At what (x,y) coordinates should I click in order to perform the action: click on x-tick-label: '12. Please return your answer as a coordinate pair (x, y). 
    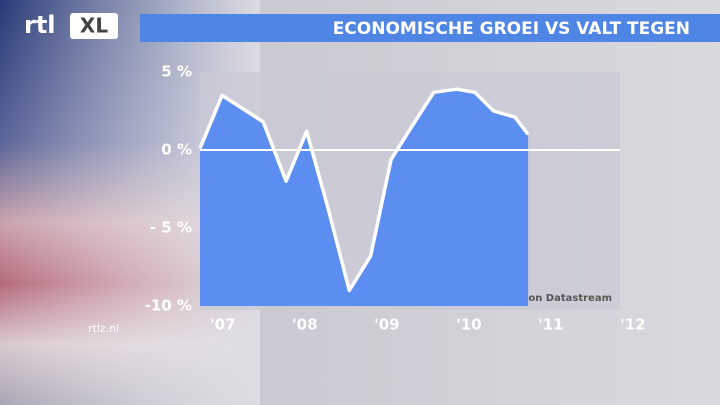
    Looking at the image, I should click on (632, 325).